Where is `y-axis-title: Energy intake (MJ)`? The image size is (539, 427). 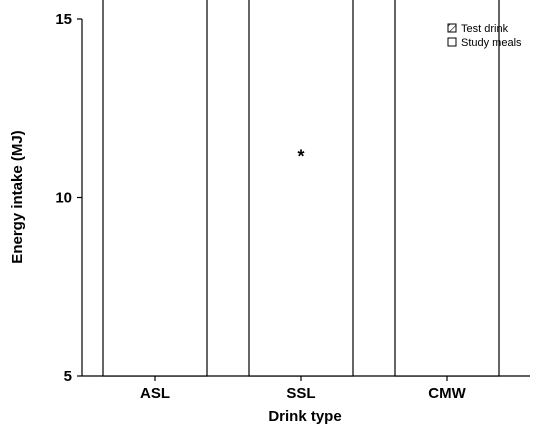 y-axis-title: Energy intake (MJ) is located at coordinates (17, 196).